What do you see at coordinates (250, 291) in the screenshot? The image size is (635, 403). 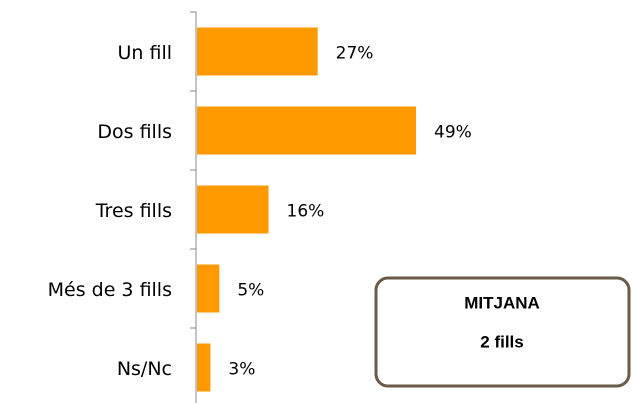 I see `value-label: 5%` at bounding box center [250, 291].